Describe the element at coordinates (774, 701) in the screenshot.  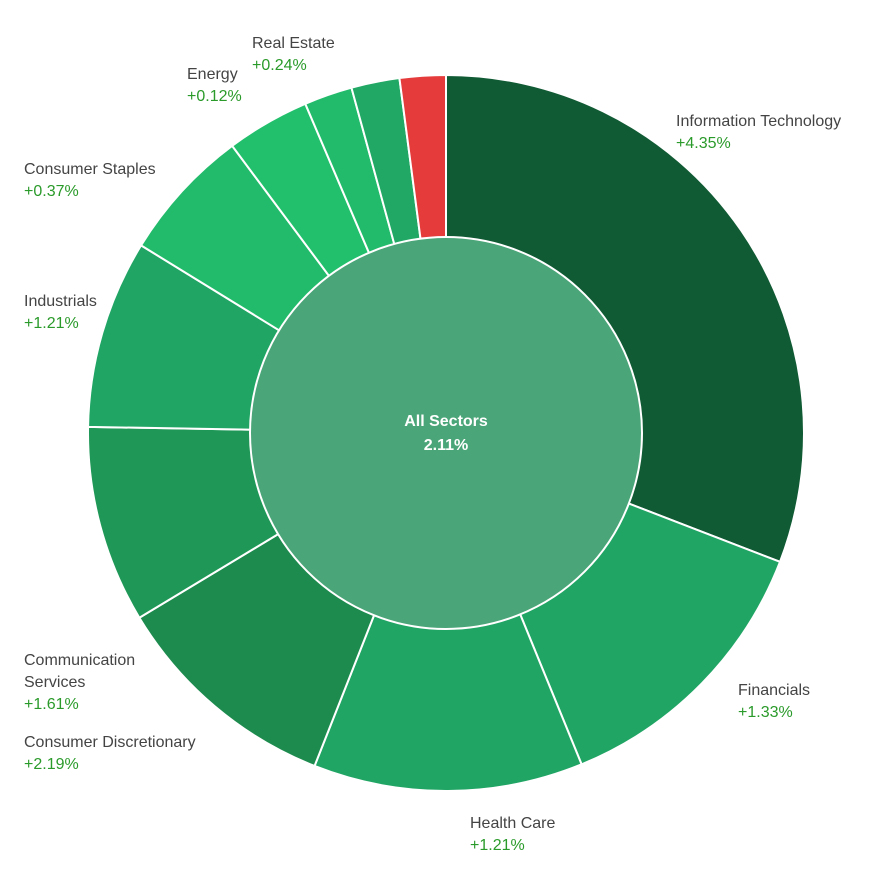
I see `label-financials: Financials +1.33%` at that location.